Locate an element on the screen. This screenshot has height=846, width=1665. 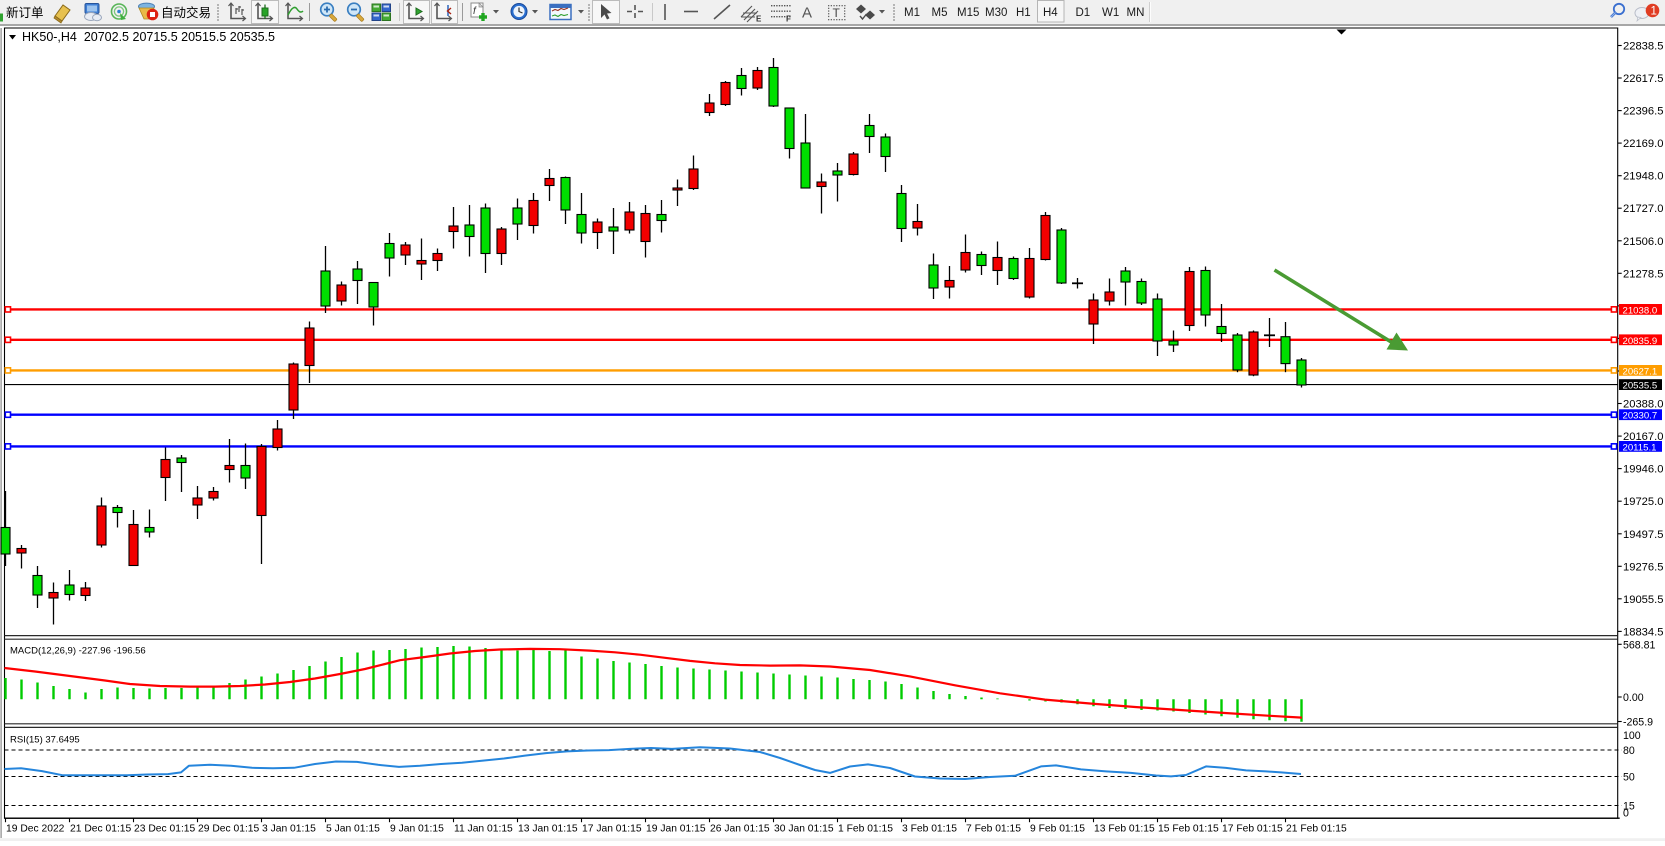
svg-text: 19725.0 is located at coordinates (1643, 502).